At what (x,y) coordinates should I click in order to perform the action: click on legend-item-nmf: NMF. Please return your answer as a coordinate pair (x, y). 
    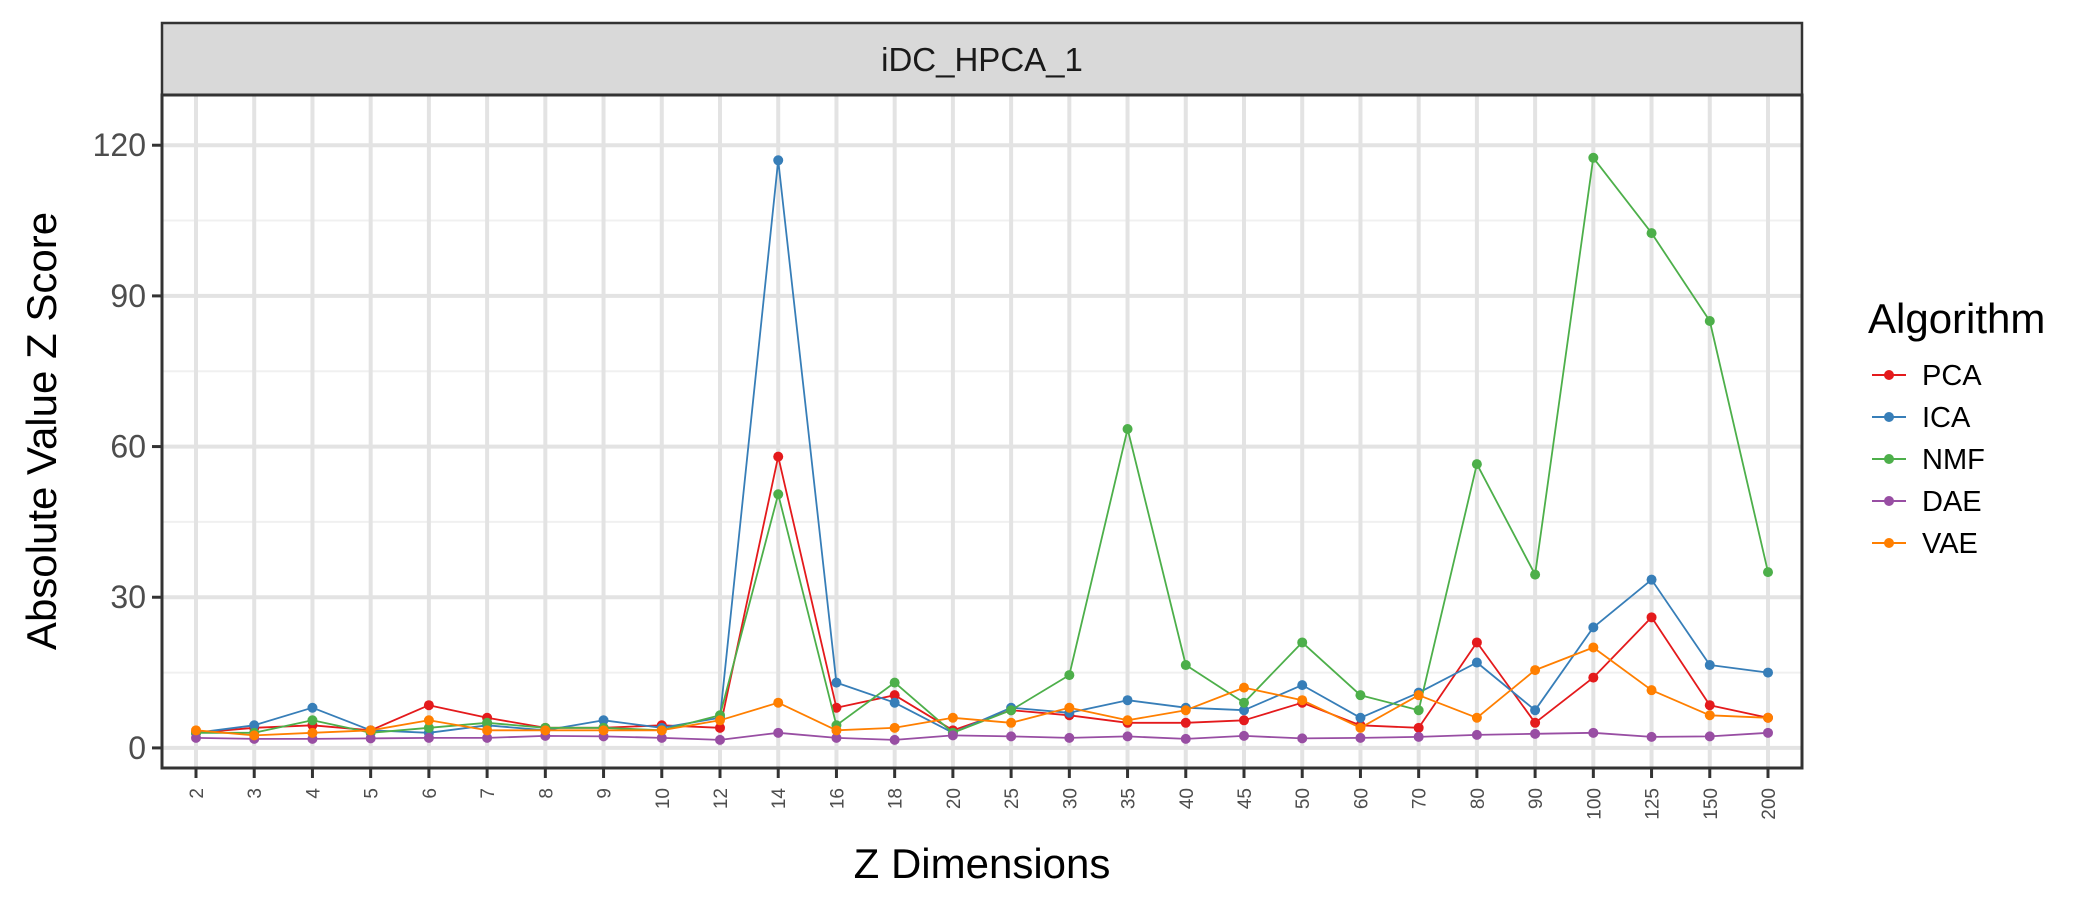
    Looking at the image, I should click on (1928, 460).